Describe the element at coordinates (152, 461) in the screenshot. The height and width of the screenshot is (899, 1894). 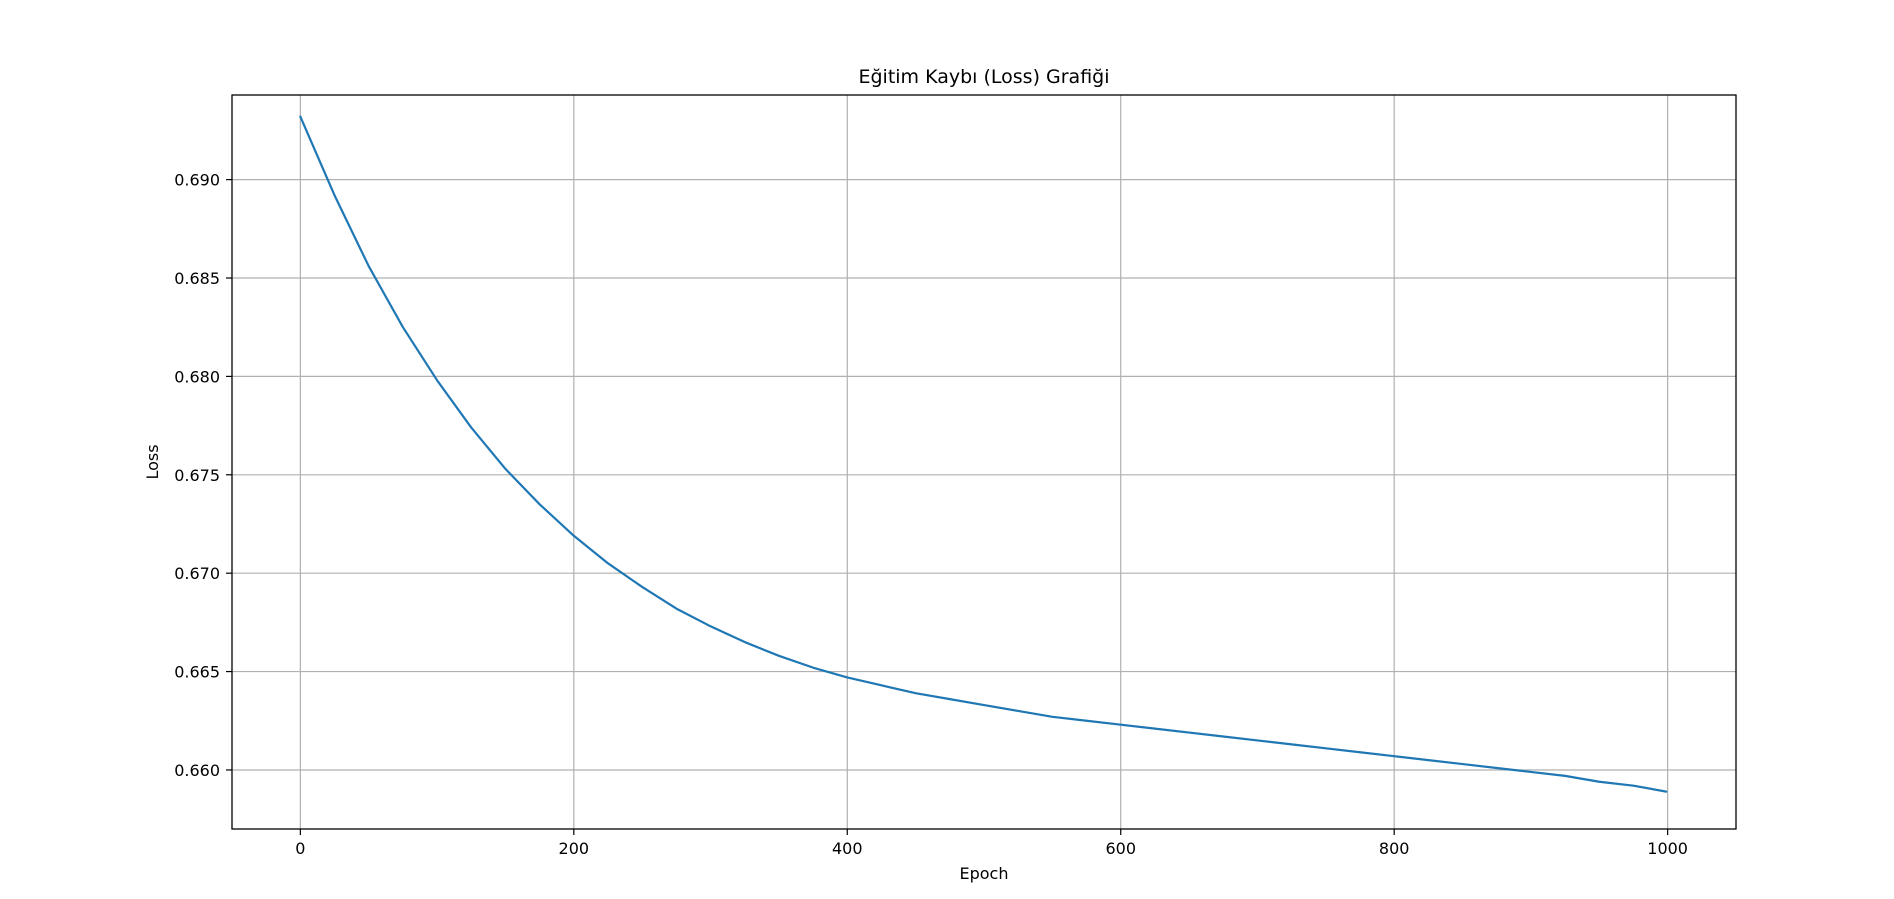
I see `y-axis-label: Loss` at that location.